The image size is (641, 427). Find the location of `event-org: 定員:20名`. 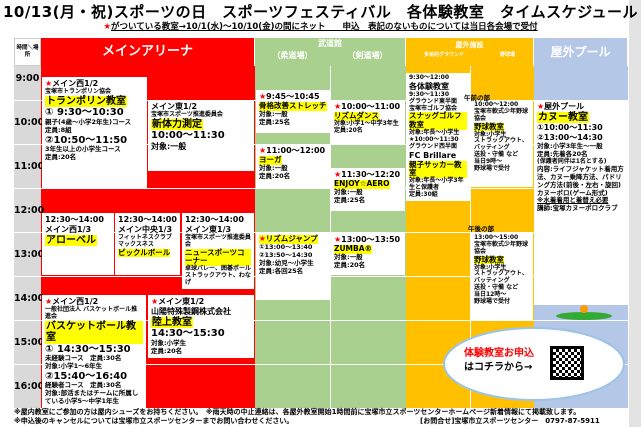

event-org: 定員:20名 is located at coordinates (348, 130).